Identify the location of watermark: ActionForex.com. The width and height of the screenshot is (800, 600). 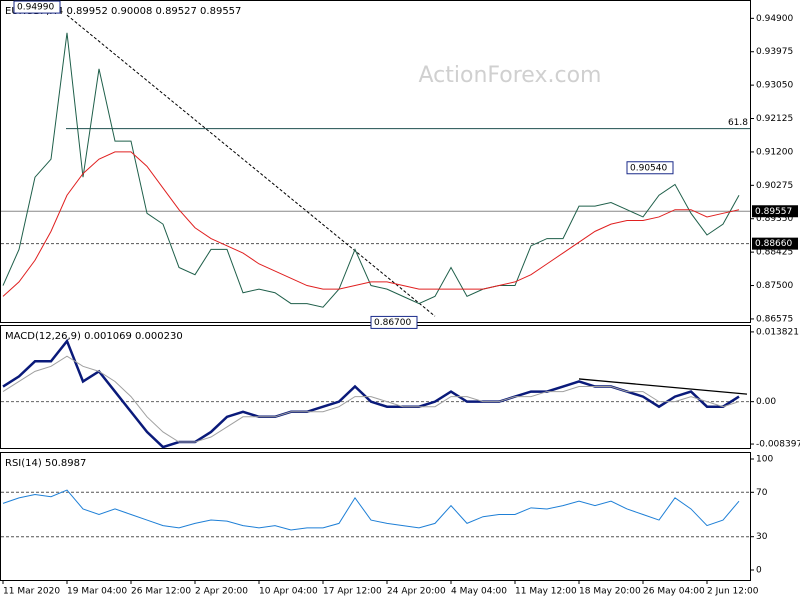
(510, 75).